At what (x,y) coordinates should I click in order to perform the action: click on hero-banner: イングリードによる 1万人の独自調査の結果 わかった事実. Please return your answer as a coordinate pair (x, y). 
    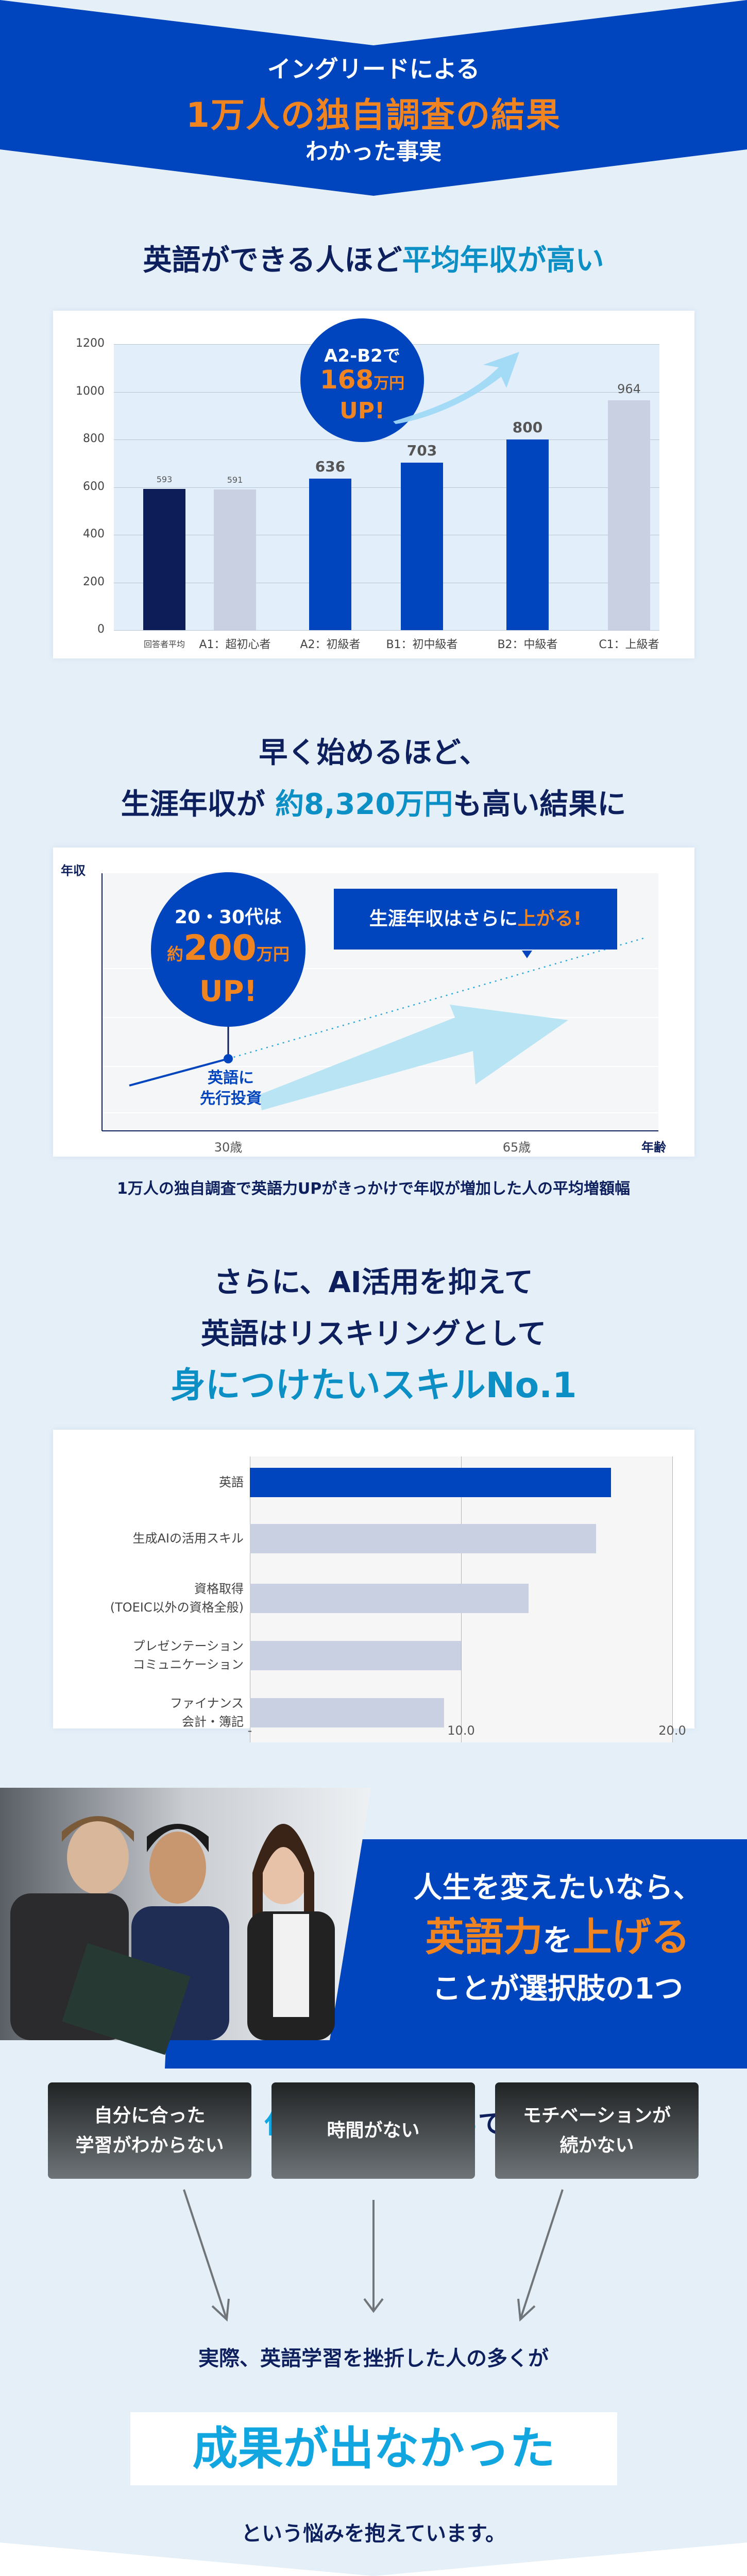
    Looking at the image, I should click on (373, 98).